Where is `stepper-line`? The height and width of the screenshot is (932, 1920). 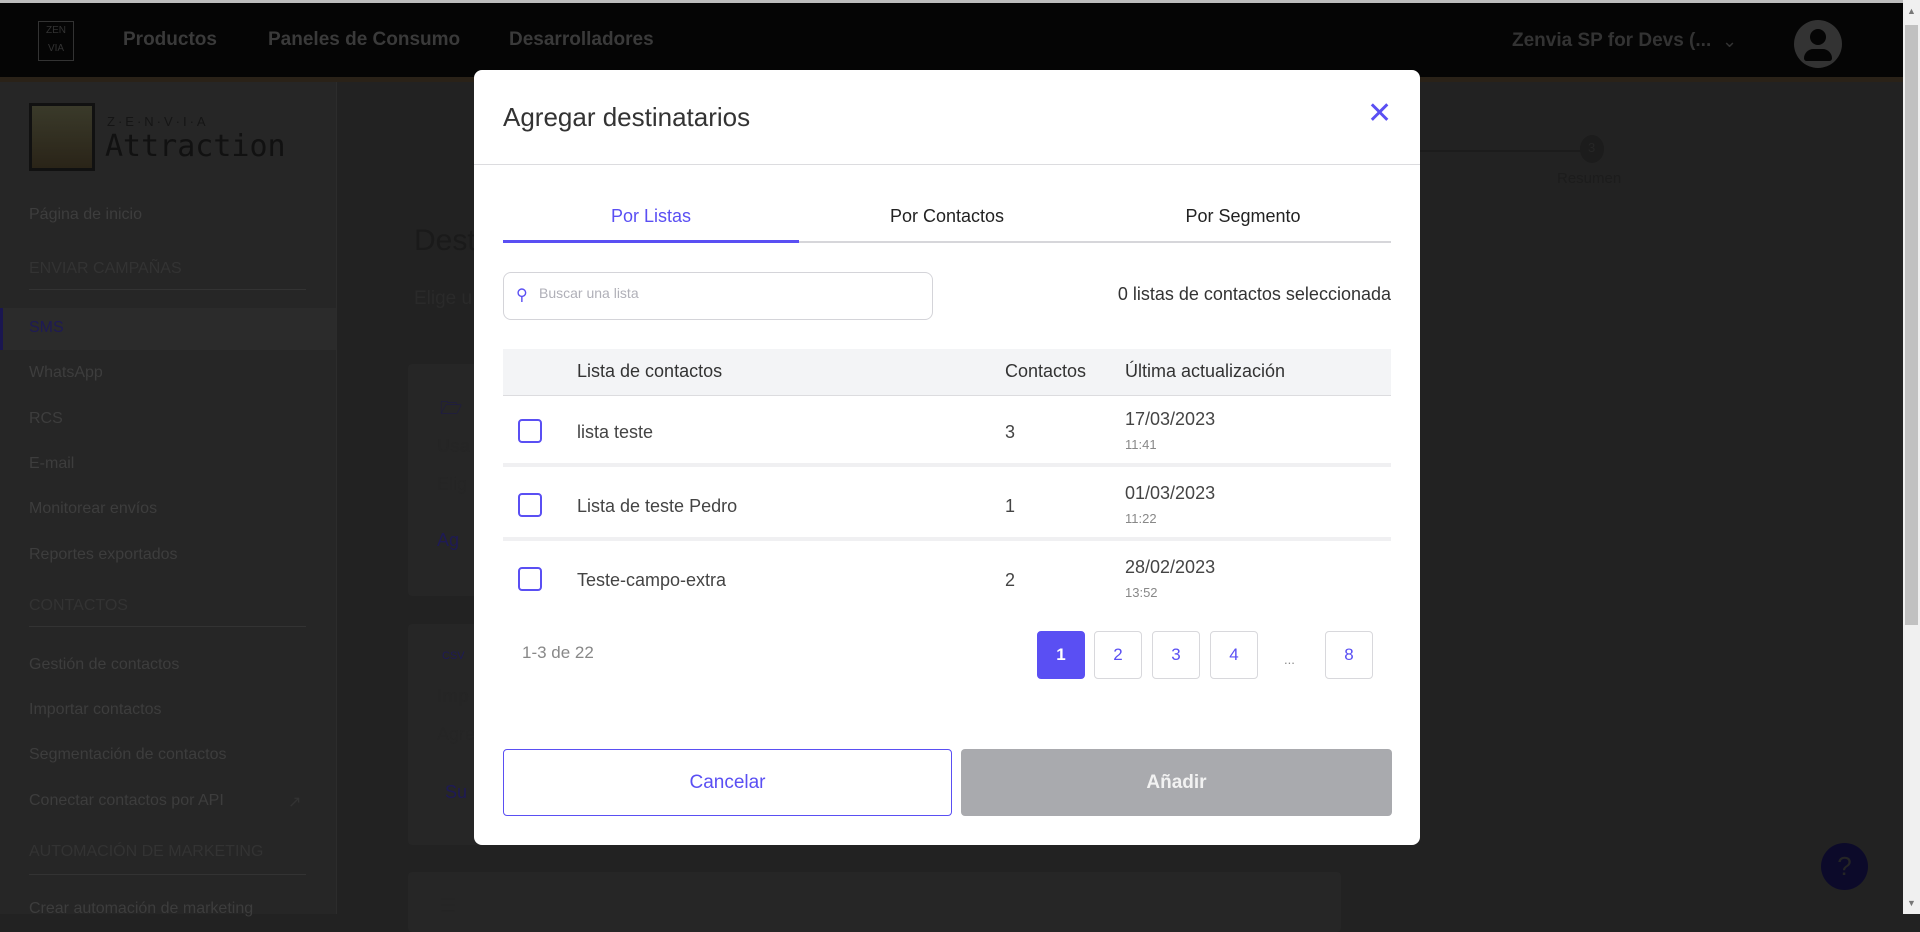
stepper-line is located at coordinates (1505, 151).